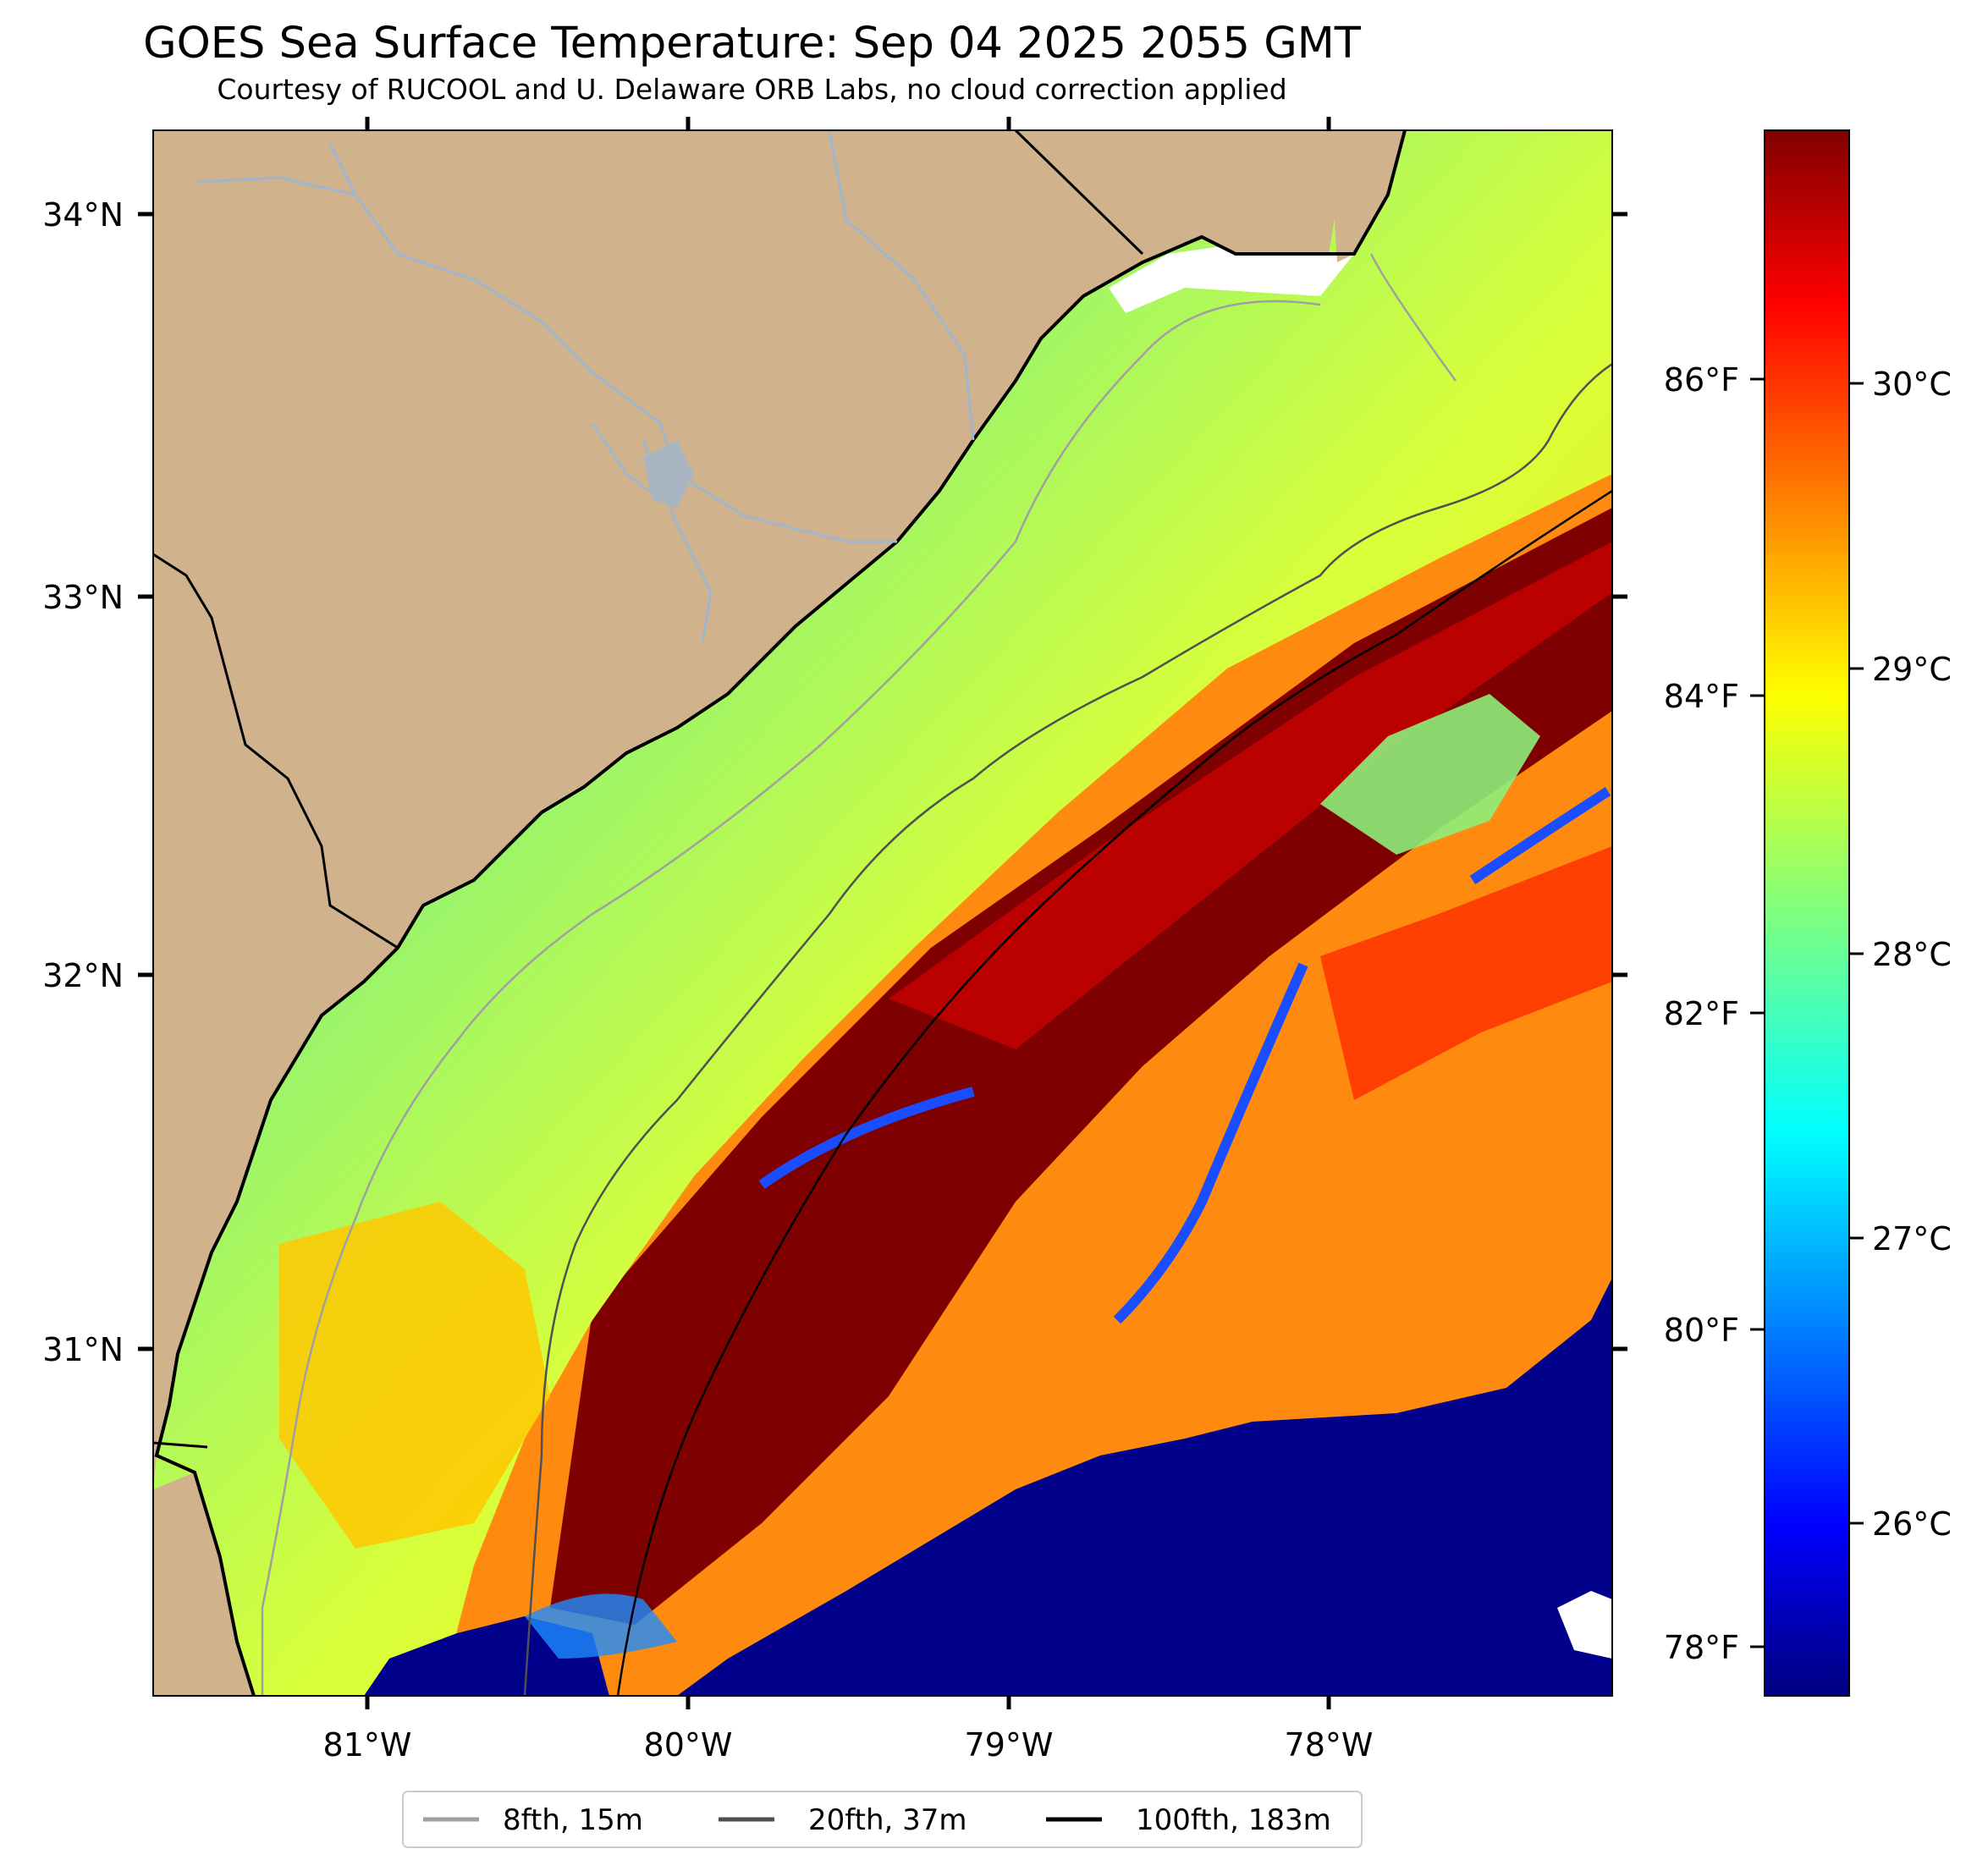 Image resolution: width=1988 pixels, height=1871 pixels. I want to click on celsius-tick-label: 27°C, so click(1912, 1238).